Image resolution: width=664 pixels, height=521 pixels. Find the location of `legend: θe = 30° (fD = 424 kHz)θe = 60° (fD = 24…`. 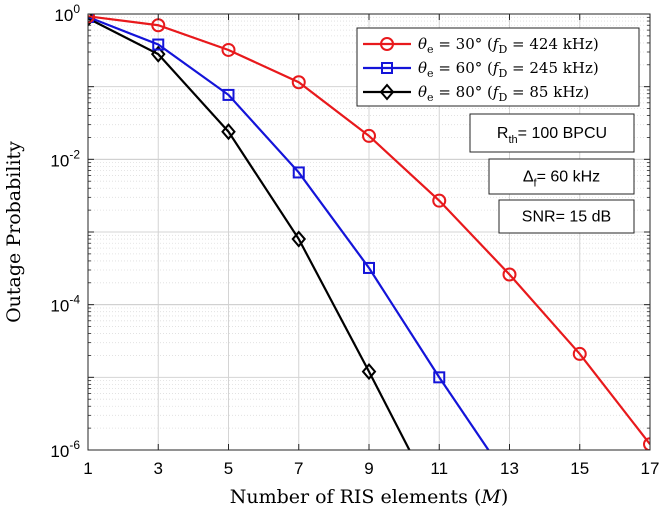

legend: θe = 30° (fD = 424 kHz)θe = 60° (fD = 24… is located at coordinates (498, 67).